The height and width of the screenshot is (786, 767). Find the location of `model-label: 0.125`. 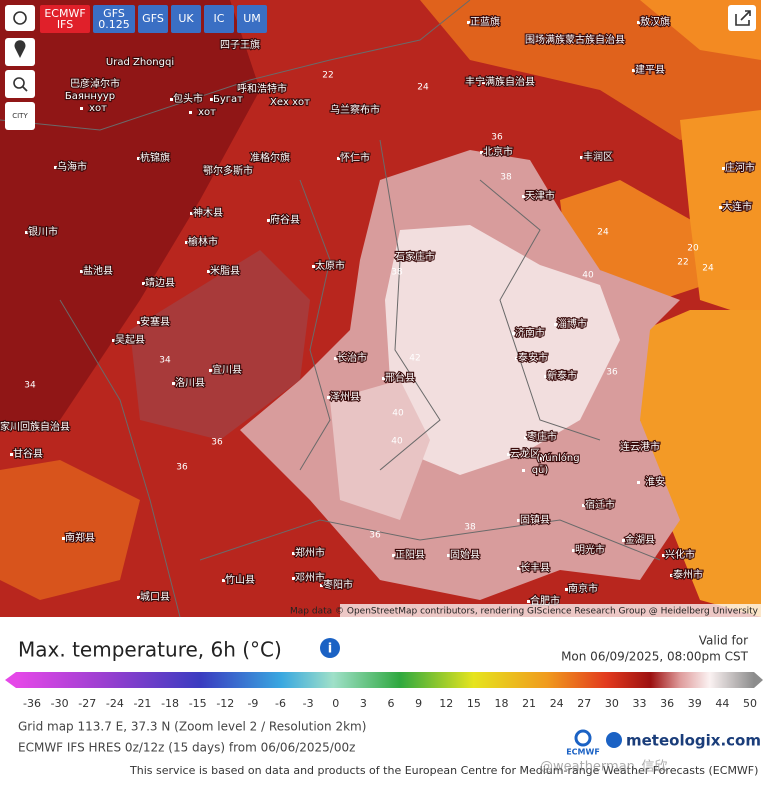

model-label: 0.125 is located at coordinates (114, 24).